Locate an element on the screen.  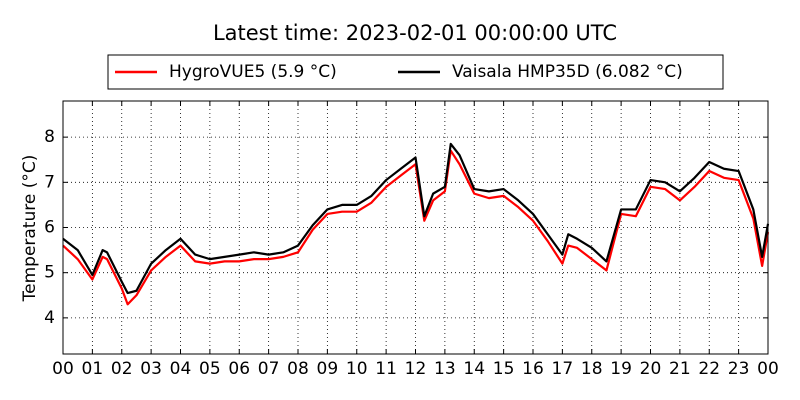
chart-title: Latest time: 2023-02-01 00:00:00 UTC is located at coordinates (415, 33).